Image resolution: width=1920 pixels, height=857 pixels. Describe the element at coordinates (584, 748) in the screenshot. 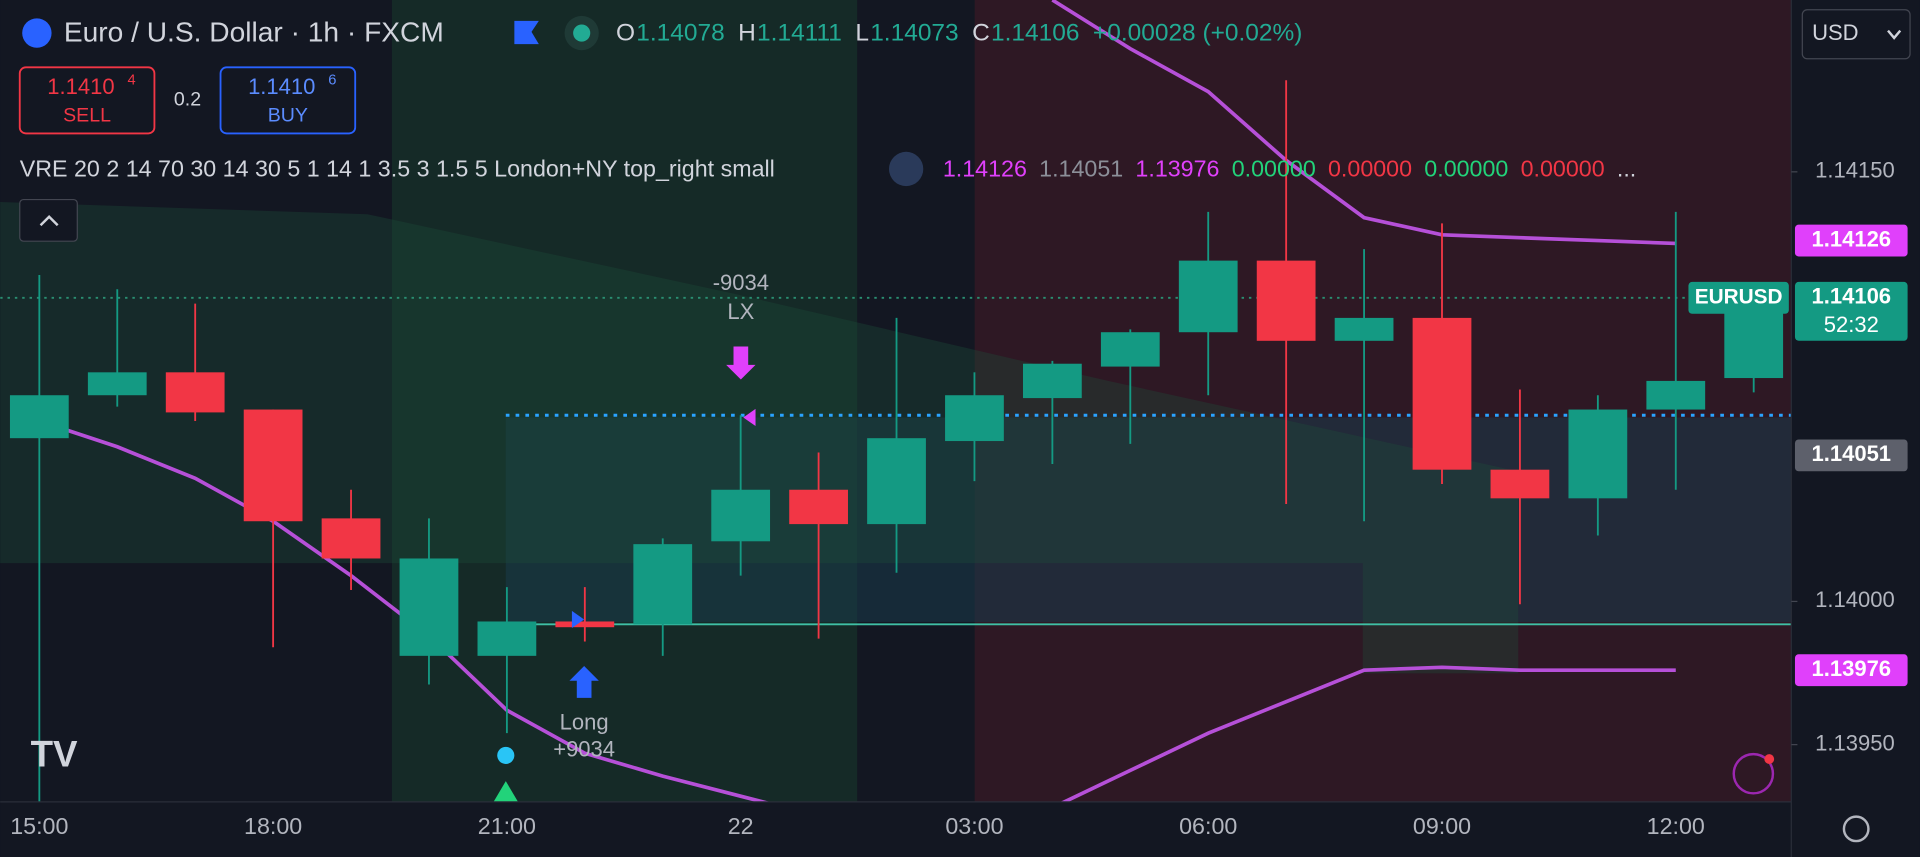

I see `trade-annotation: +9034` at that location.